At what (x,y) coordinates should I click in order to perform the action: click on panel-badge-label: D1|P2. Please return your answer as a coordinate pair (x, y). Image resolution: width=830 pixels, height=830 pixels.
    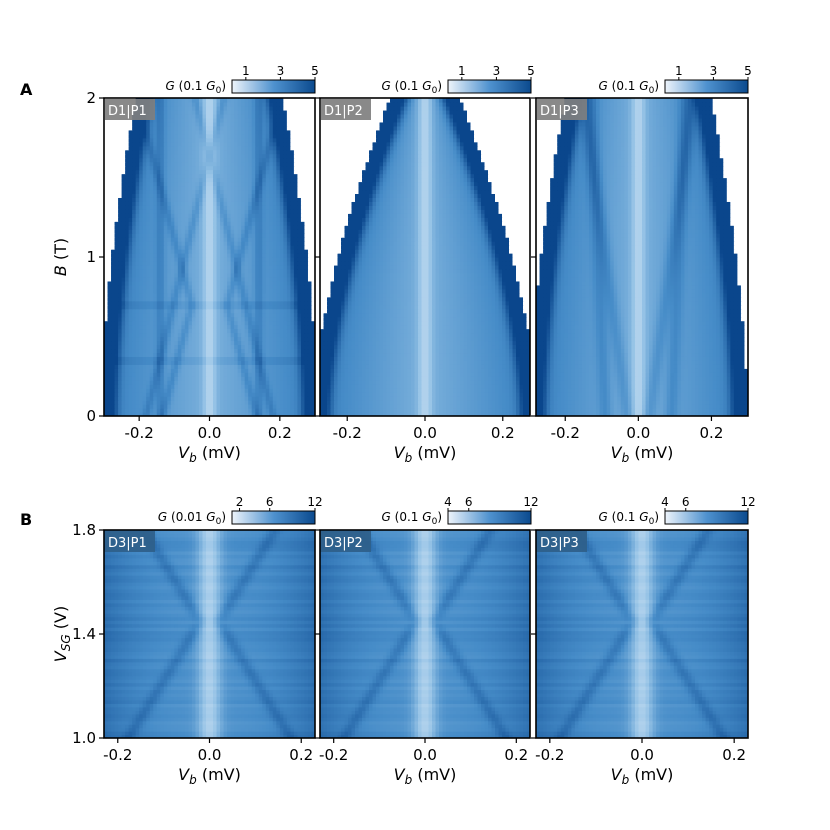
    Looking at the image, I should click on (343, 111).